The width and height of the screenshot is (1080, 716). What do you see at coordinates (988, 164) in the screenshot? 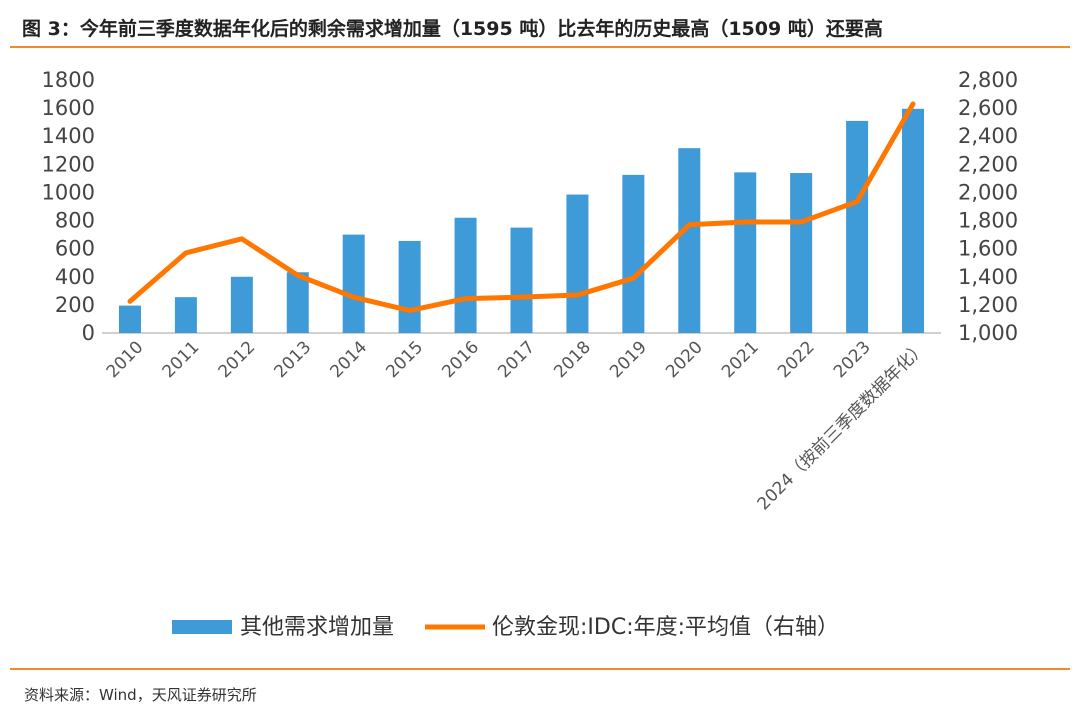
I see `right-axis-tick: 2,200` at bounding box center [988, 164].